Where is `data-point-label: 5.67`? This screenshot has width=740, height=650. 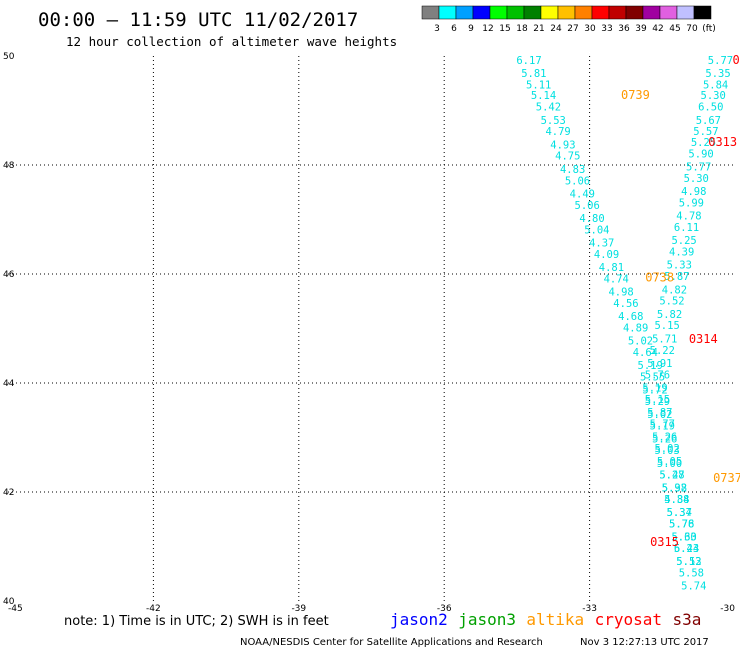
data-point-label: 5.67 is located at coordinates (708, 121).